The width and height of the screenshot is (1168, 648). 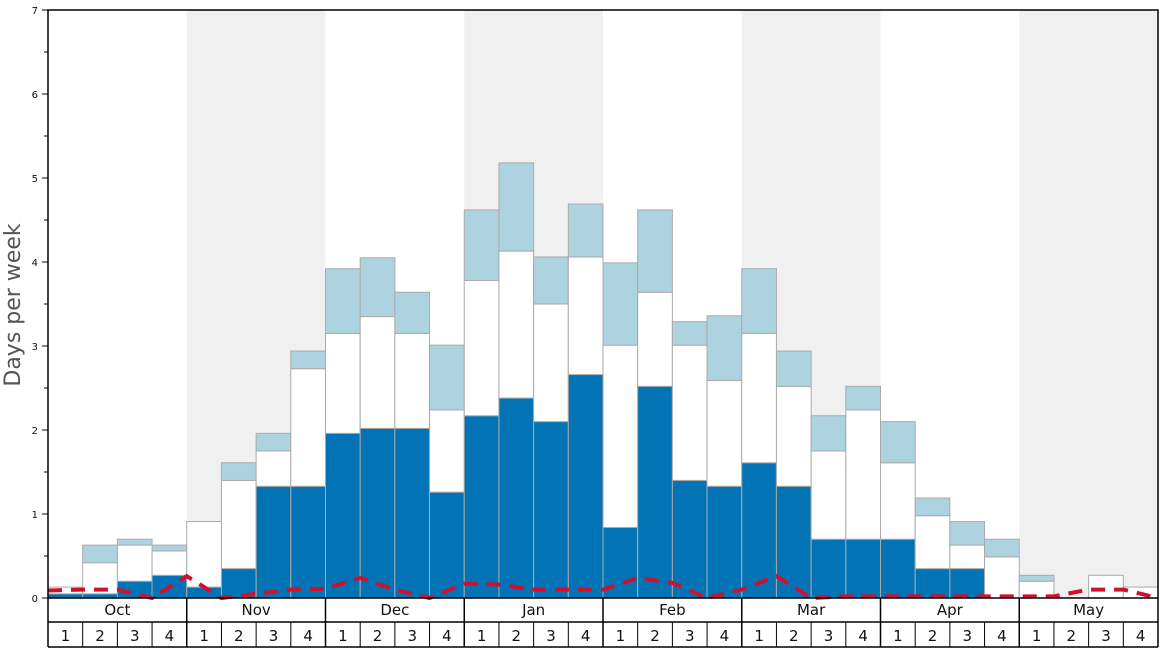 What do you see at coordinates (13, 304) in the screenshot?
I see `y-axis-label: Days per week` at bounding box center [13, 304].